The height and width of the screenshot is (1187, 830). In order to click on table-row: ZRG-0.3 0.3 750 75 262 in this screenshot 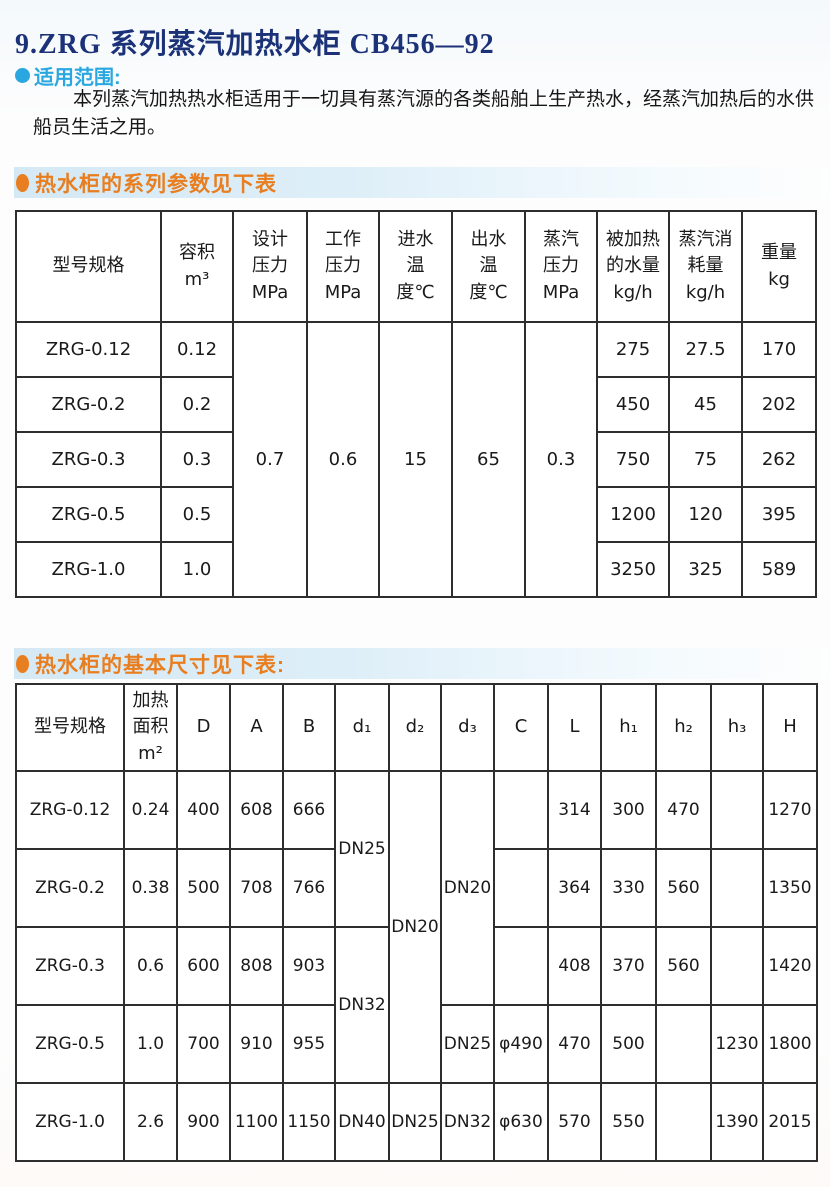, I will do `click(416, 459)`.